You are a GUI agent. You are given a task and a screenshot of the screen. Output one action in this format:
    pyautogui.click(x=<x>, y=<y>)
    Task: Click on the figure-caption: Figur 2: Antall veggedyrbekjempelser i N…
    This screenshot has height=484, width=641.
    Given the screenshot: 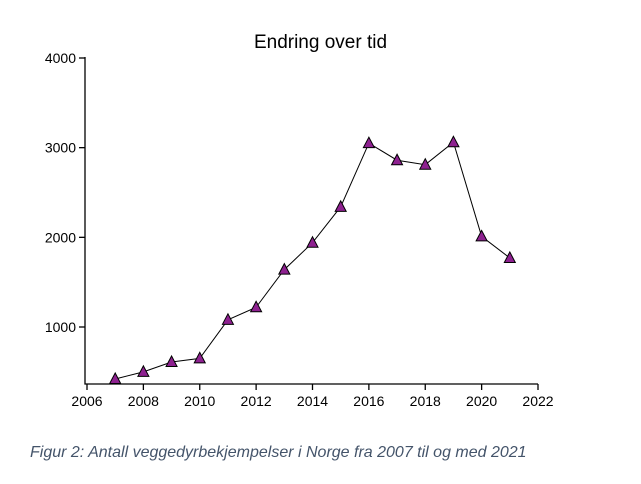 What is the action you would take?
    pyautogui.click(x=278, y=452)
    